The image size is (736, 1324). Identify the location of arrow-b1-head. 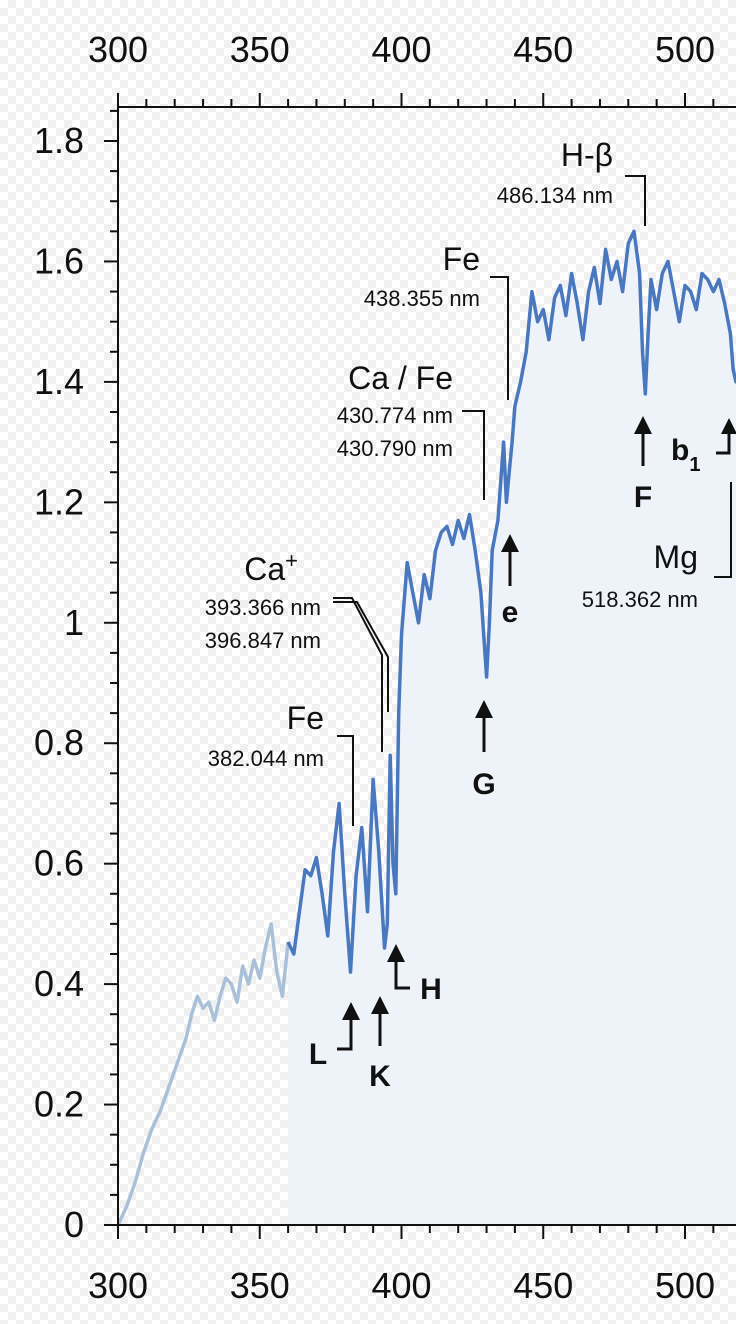
(728, 426).